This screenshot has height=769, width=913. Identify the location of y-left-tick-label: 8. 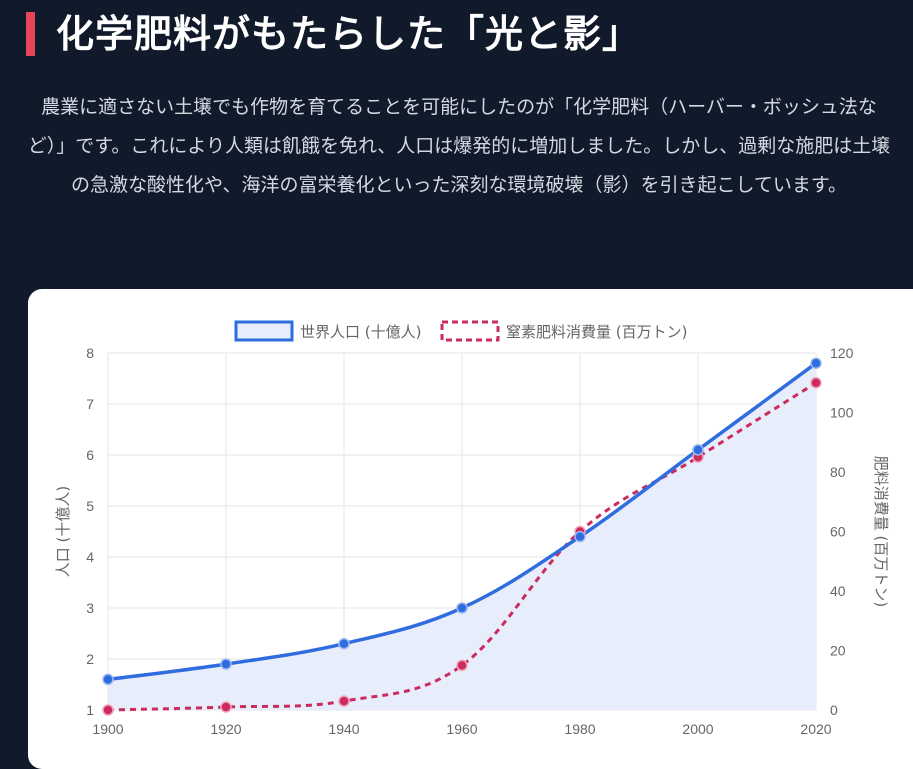
(90, 353).